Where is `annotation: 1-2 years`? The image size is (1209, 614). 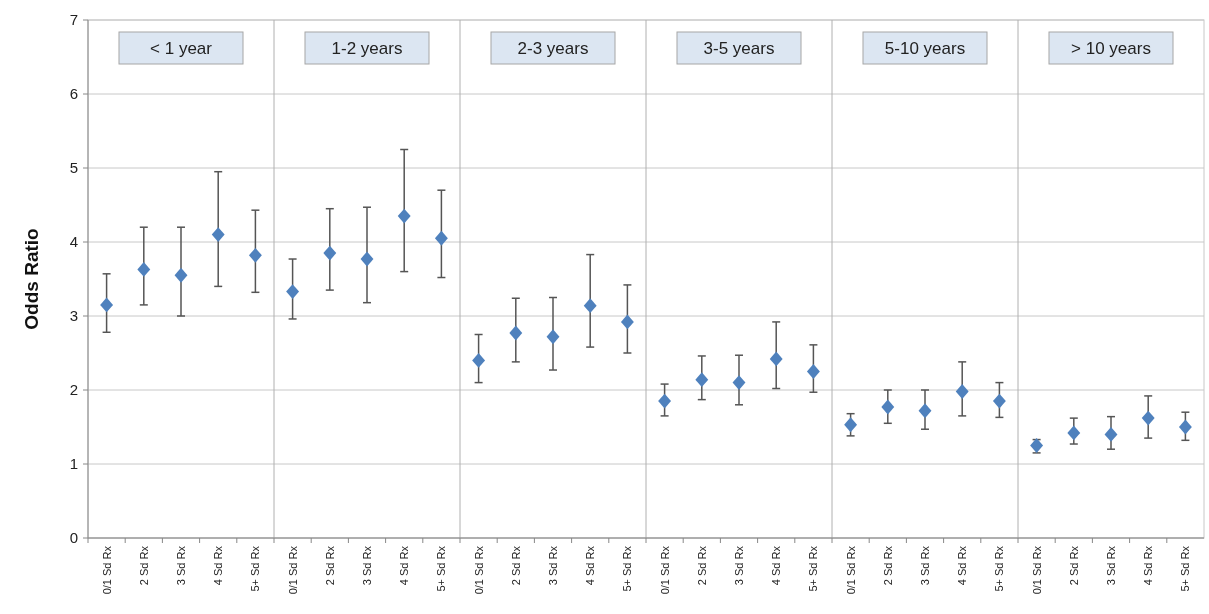
annotation: 1-2 years is located at coordinates (367, 48).